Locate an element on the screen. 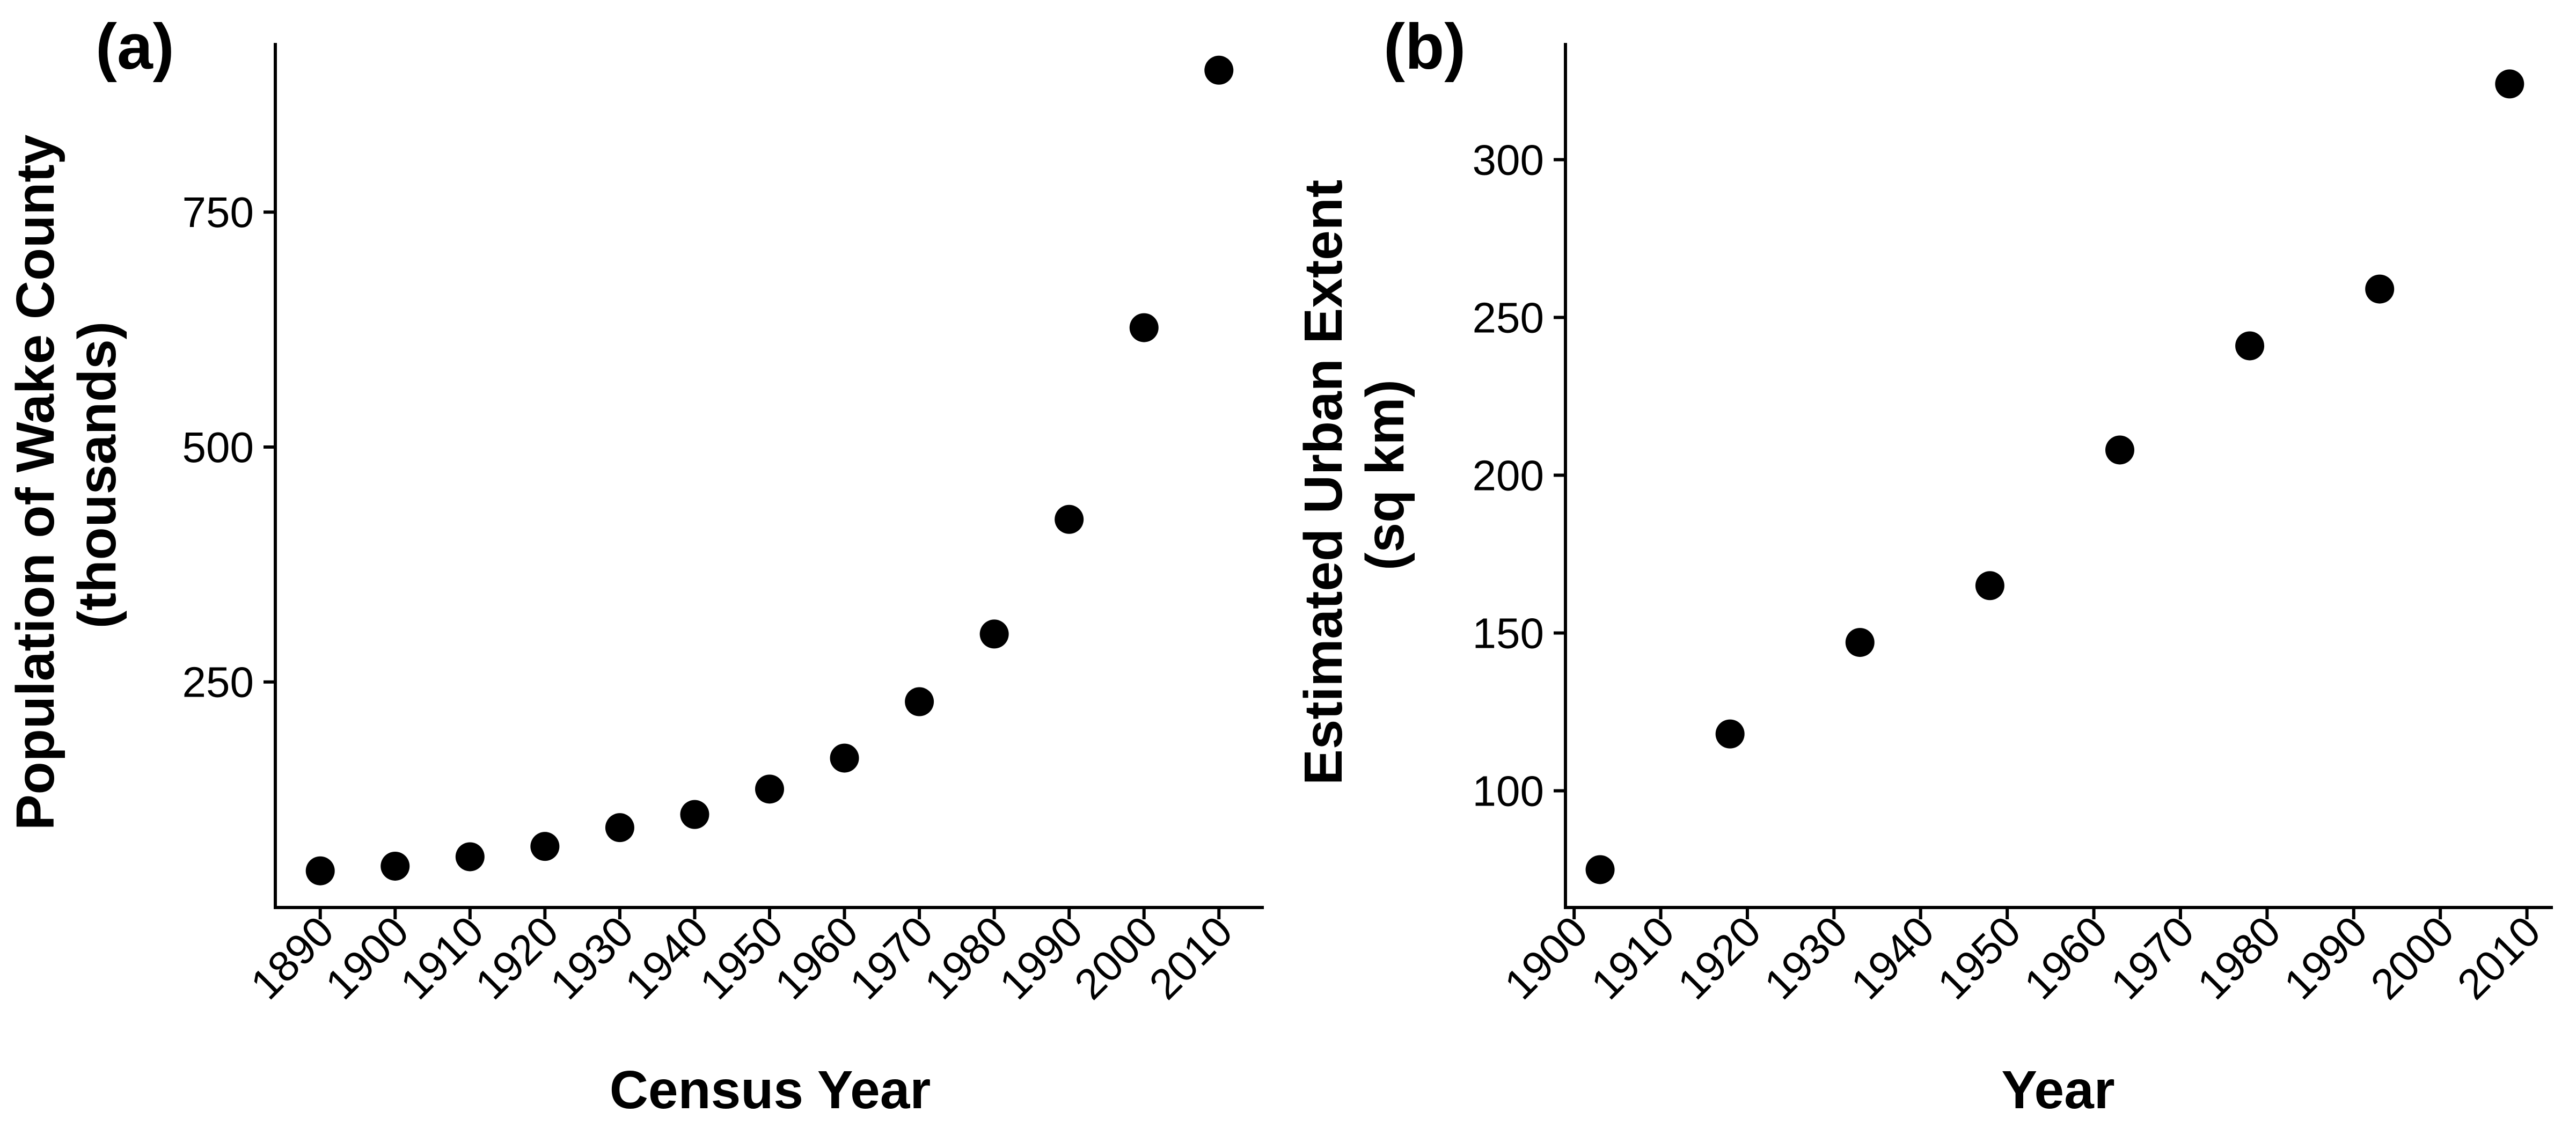 The width and height of the screenshot is (2576, 1127). panel-b-x-tick-label: 1980 is located at coordinates (2239, 957).